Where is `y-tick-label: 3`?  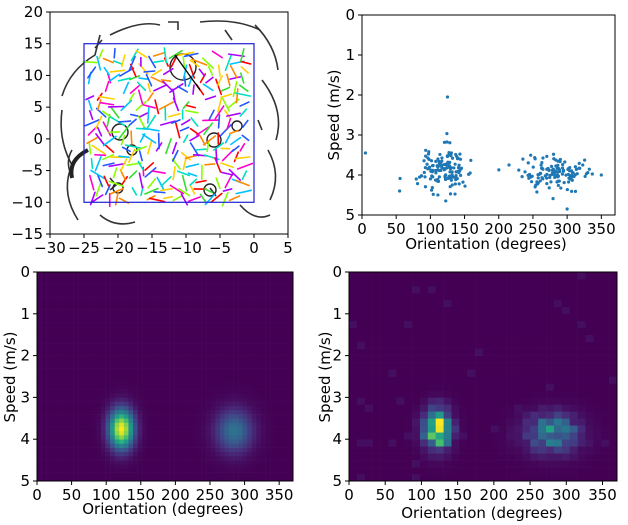 y-tick-label: 3 is located at coordinates (25, 397).